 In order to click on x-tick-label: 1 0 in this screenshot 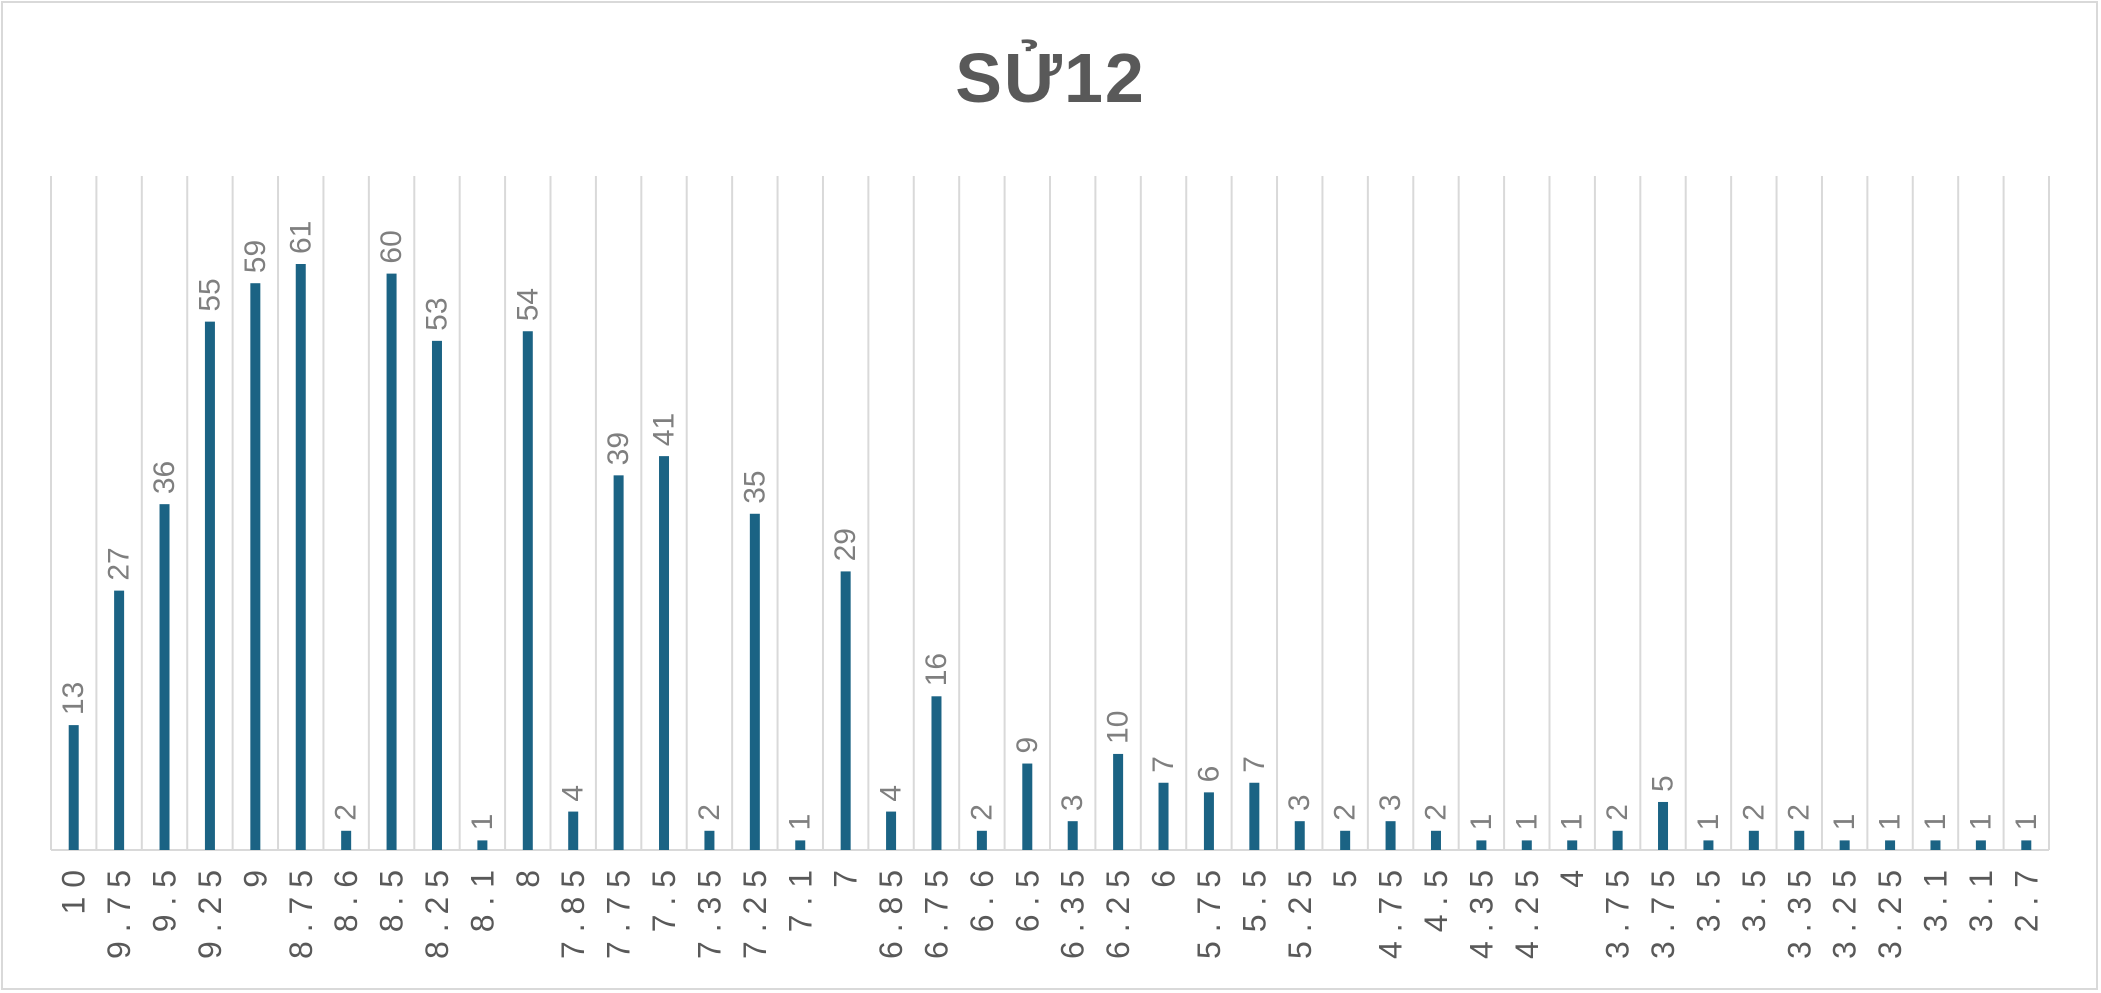, I will do `click(74, 892)`.